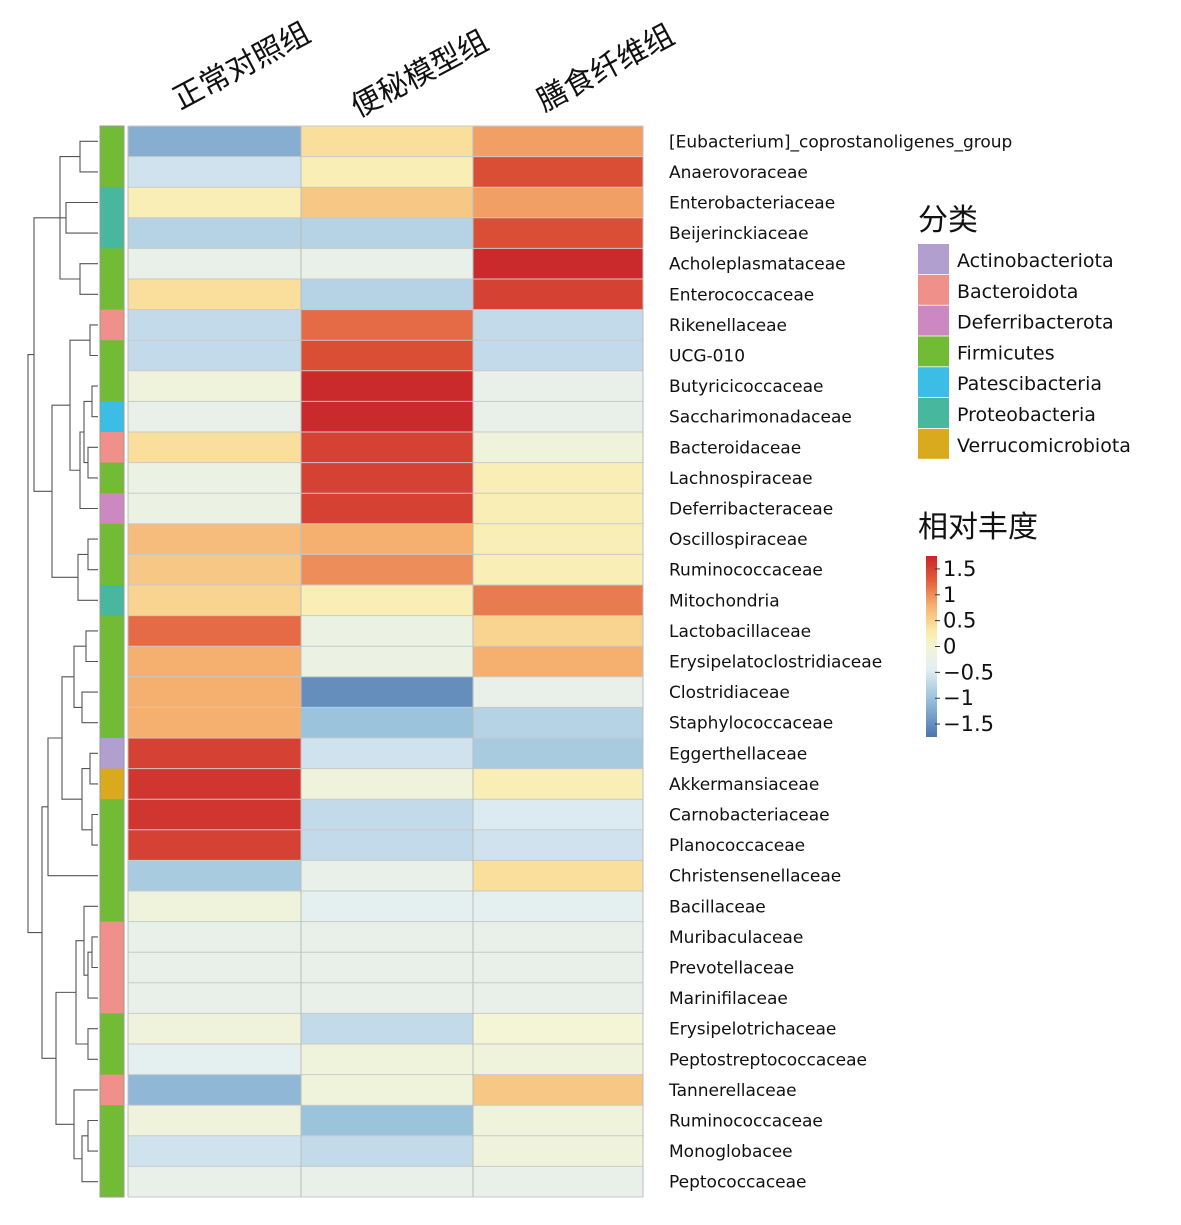 The height and width of the screenshot is (1225, 1181). What do you see at coordinates (732, 1091) in the screenshot?
I see `row-label: Tannerellaceae` at bounding box center [732, 1091].